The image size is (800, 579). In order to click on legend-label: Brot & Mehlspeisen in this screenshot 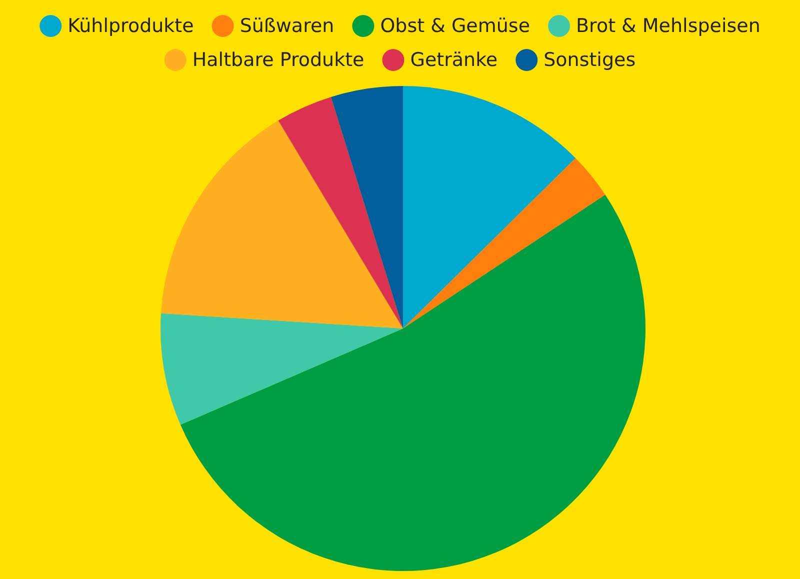, I will do `click(668, 26)`.